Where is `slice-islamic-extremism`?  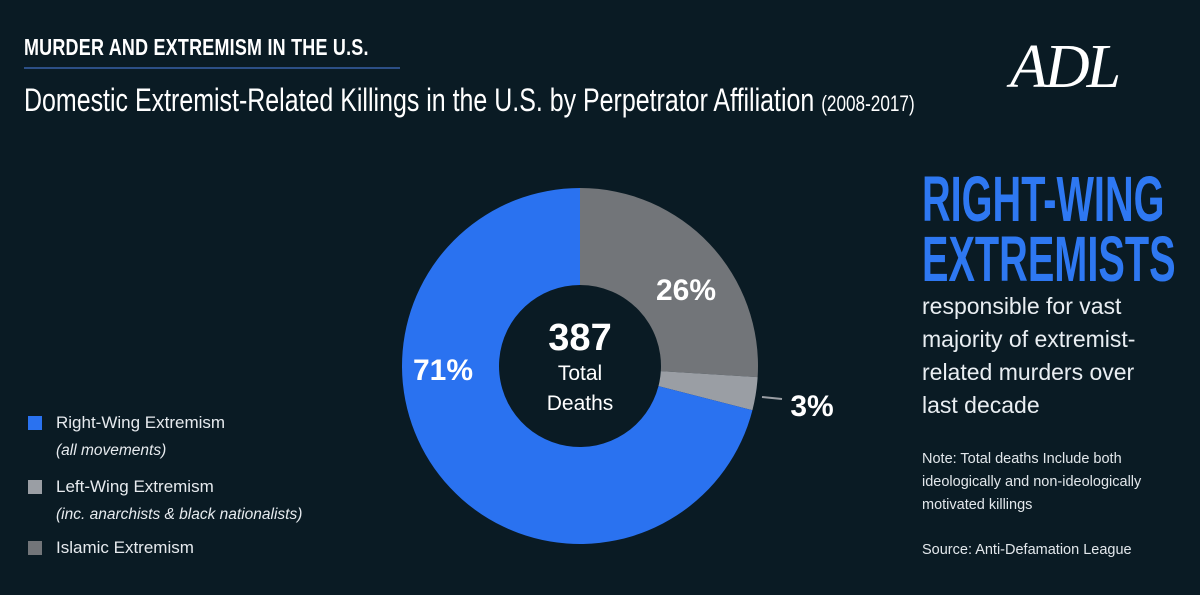 slice-islamic-extremism is located at coordinates (669, 283).